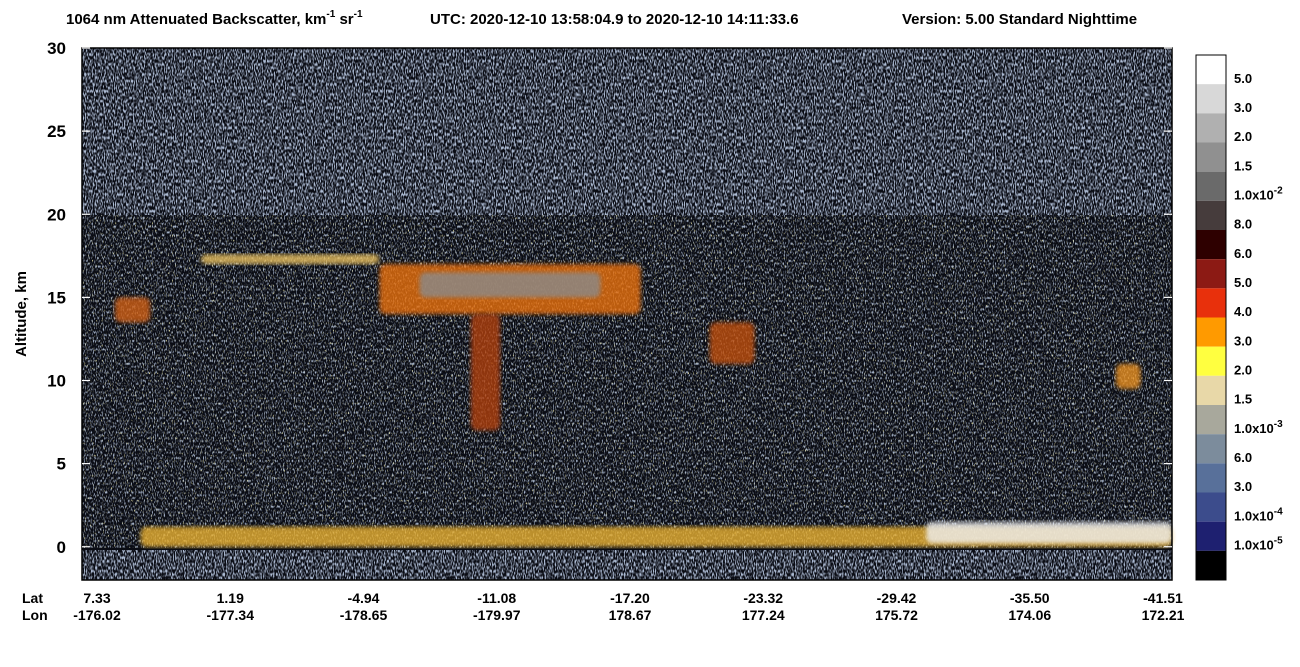 This screenshot has height=667, width=1300. I want to click on x-tick-label: 178.67, so click(630, 615).